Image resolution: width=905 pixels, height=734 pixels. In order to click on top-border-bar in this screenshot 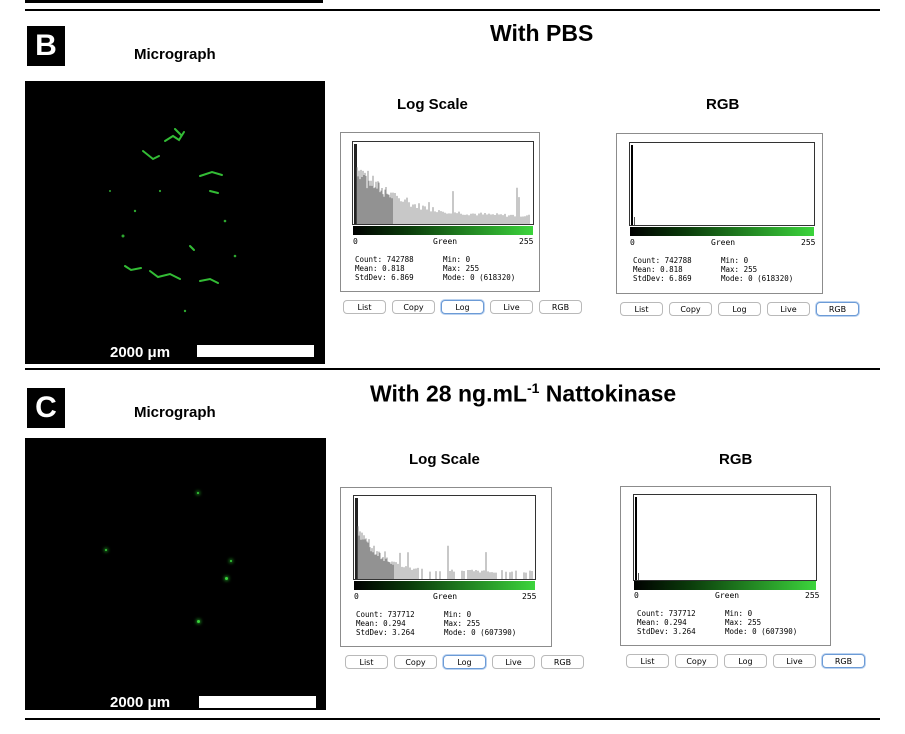, I will do `click(174, 1)`.